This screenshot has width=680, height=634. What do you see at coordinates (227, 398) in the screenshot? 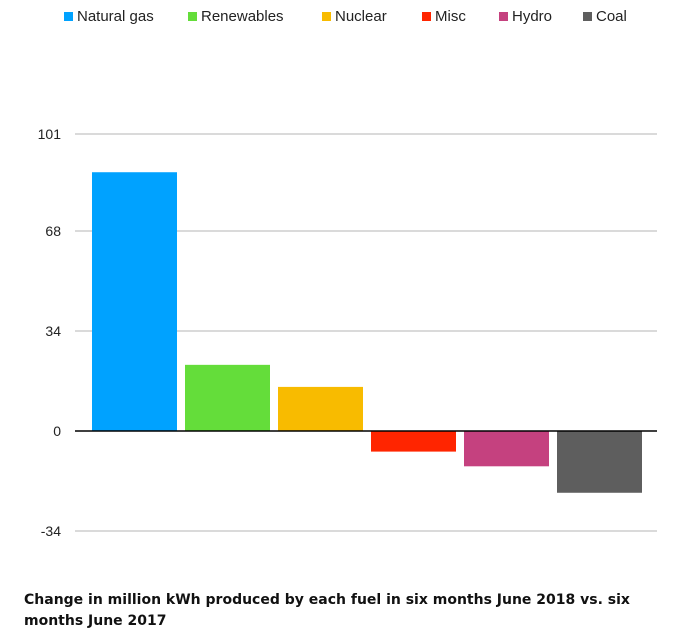
I see `bar-renewables` at bounding box center [227, 398].